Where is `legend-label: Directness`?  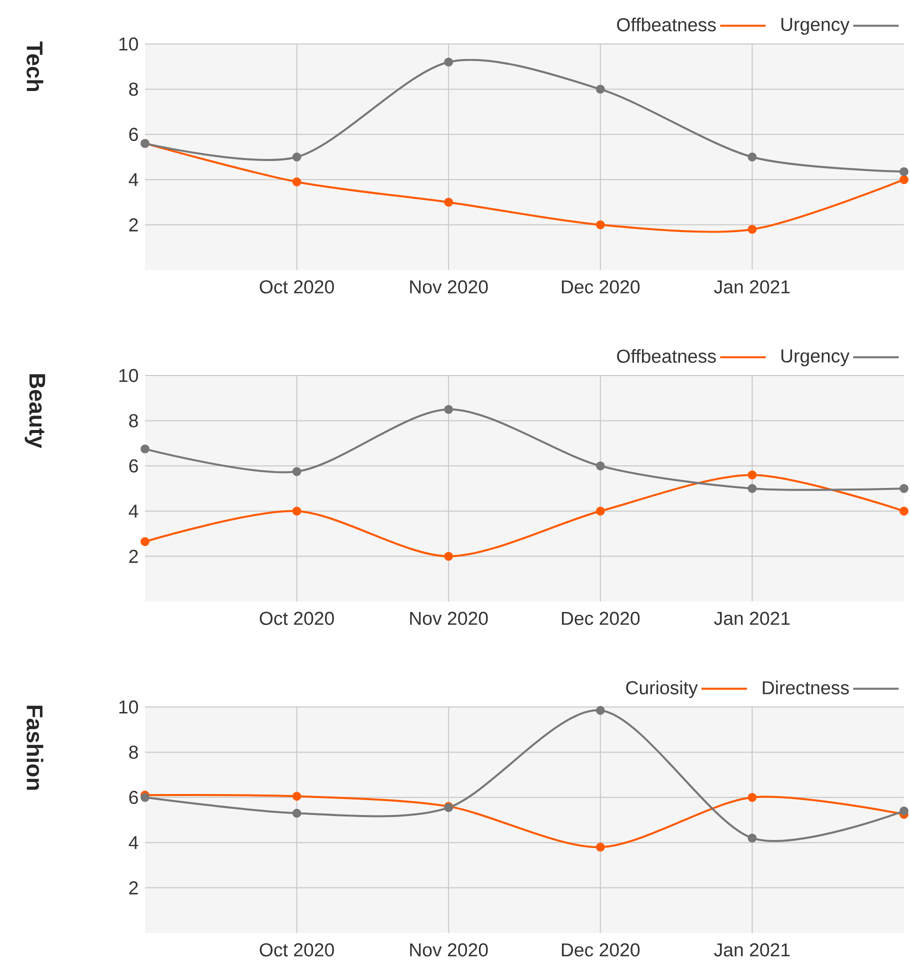
legend-label: Directness is located at coordinates (805, 687).